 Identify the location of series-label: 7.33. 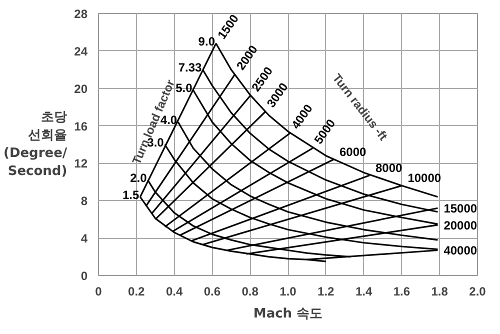
(190, 67).